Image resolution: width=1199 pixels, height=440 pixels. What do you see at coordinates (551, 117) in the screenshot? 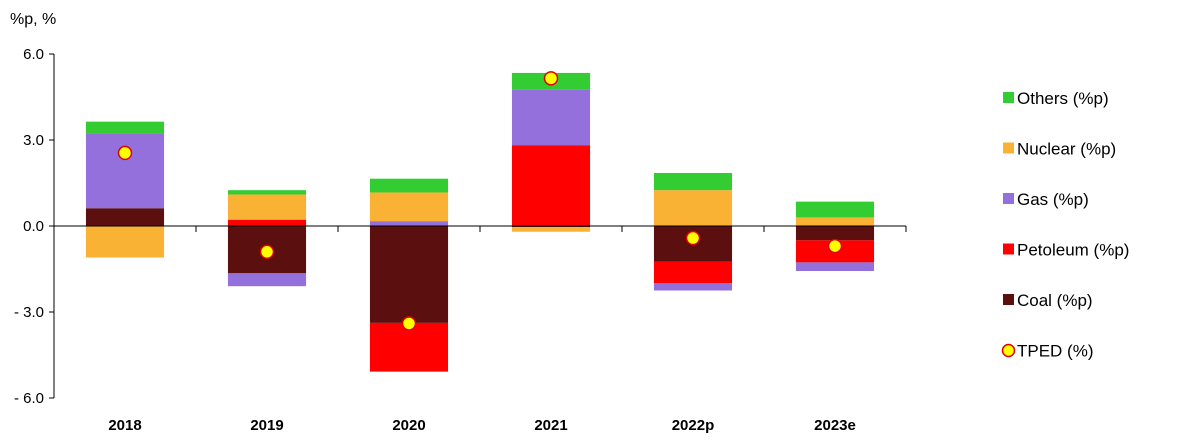
I see `bar-gas-2021` at bounding box center [551, 117].